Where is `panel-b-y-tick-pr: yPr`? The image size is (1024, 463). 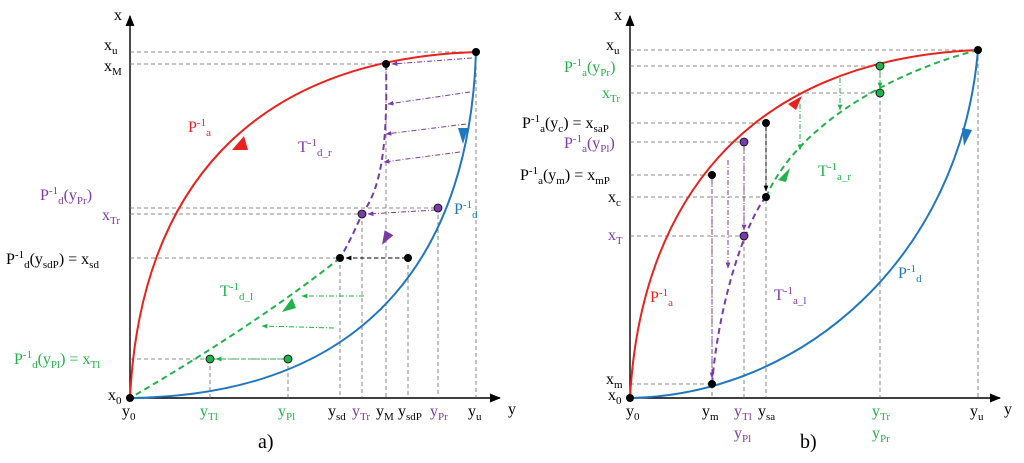 panel-b-y-tick-pr: yPr is located at coordinates (881, 435).